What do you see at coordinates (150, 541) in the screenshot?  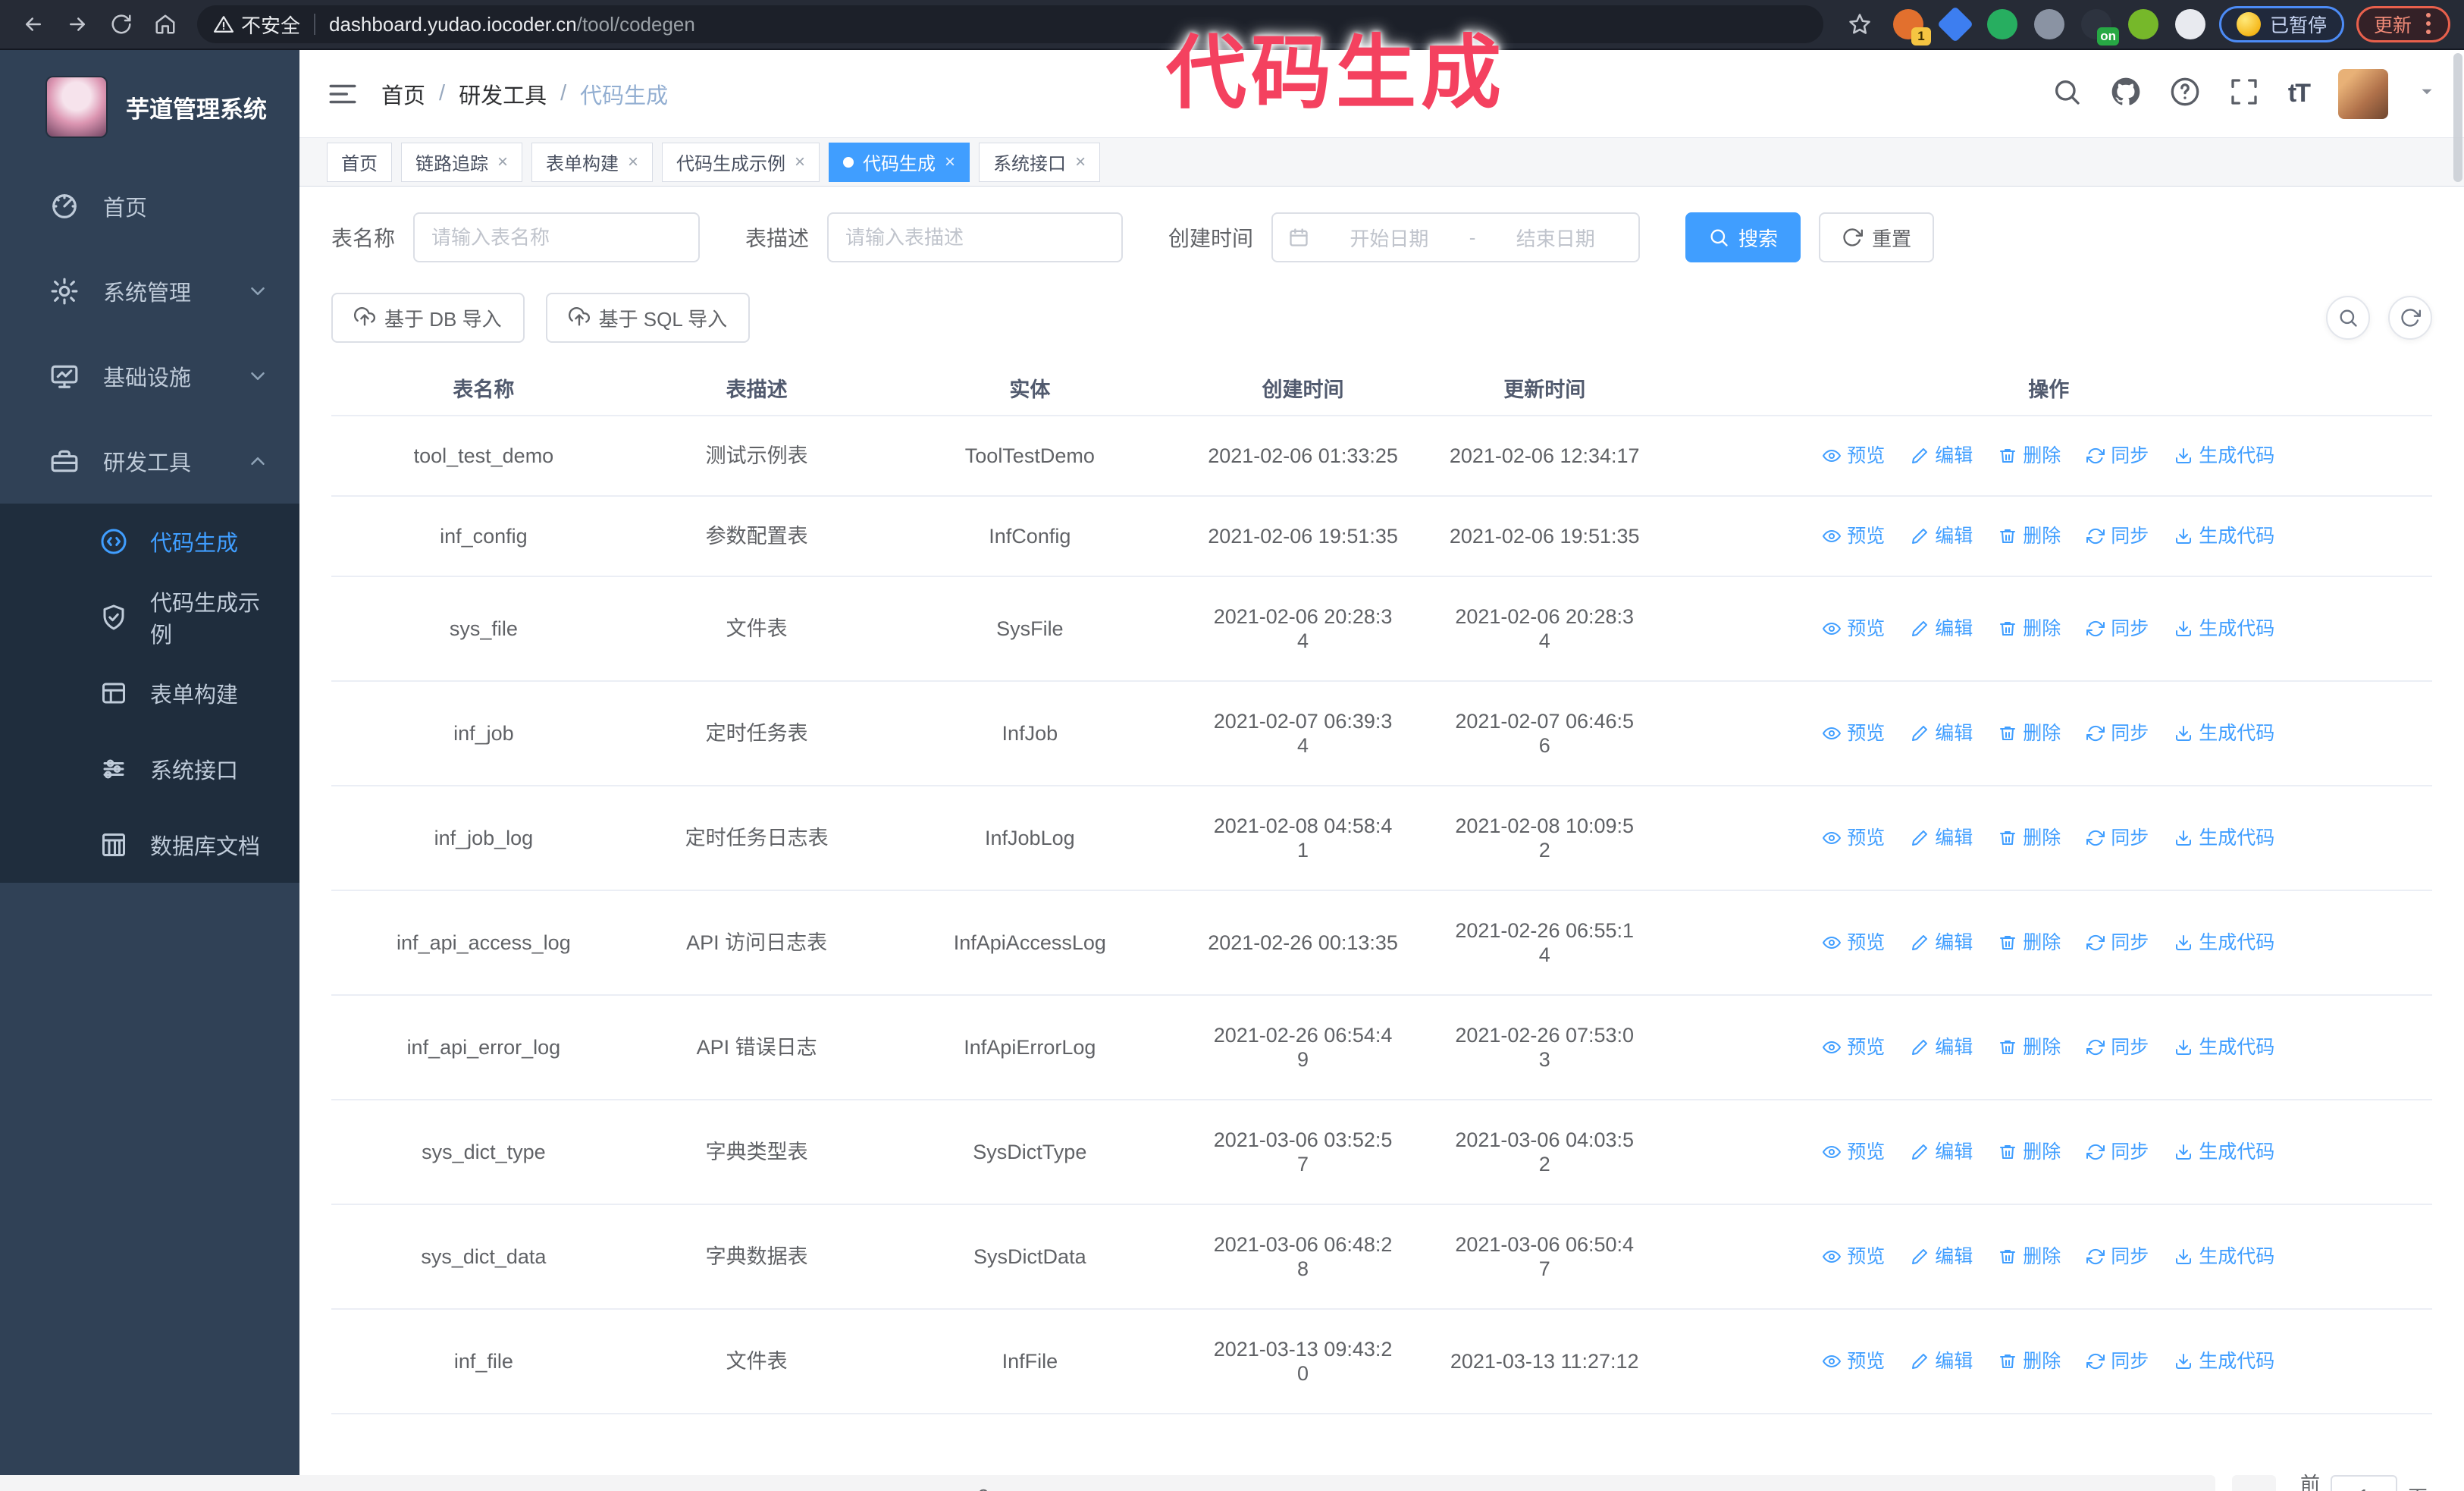 I see `submenu-item-1: 代码生成` at bounding box center [150, 541].